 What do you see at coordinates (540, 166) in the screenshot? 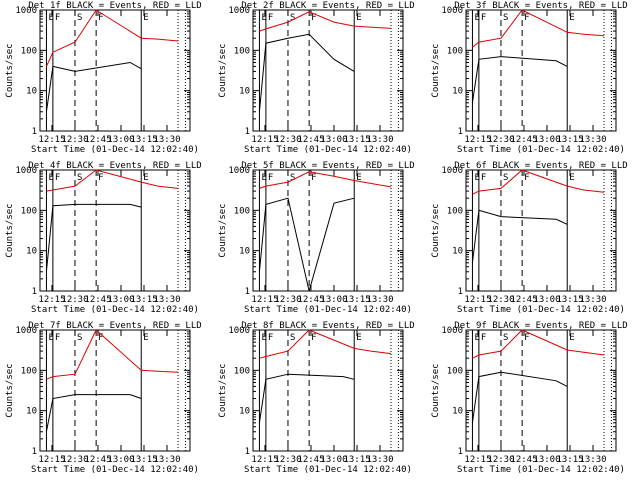
I see `chart-title: Det 6f BLACK = Events, RED = LLD` at bounding box center [540, 166].